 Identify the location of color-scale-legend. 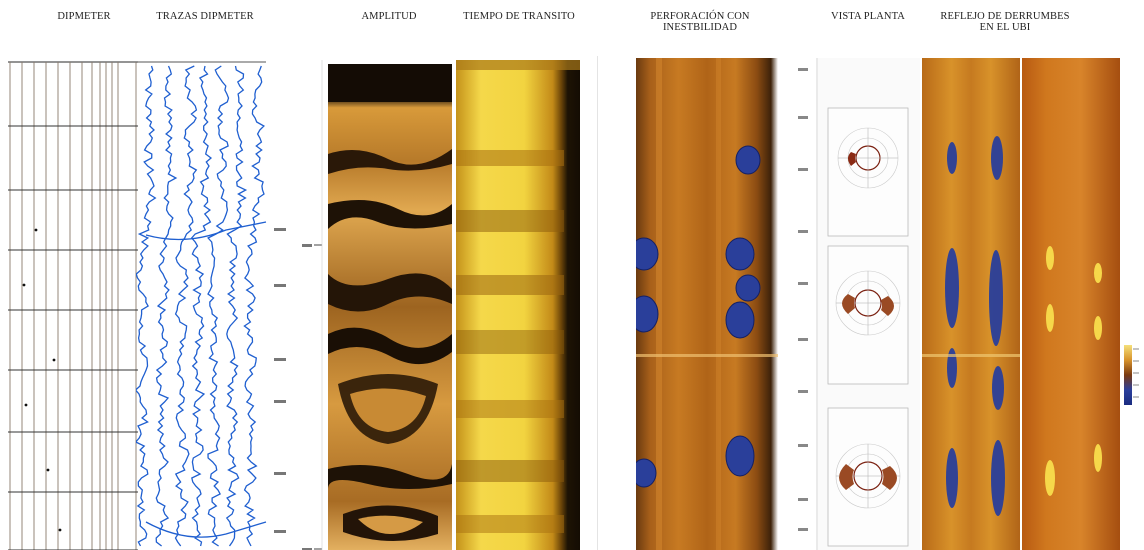
(1128, 375).